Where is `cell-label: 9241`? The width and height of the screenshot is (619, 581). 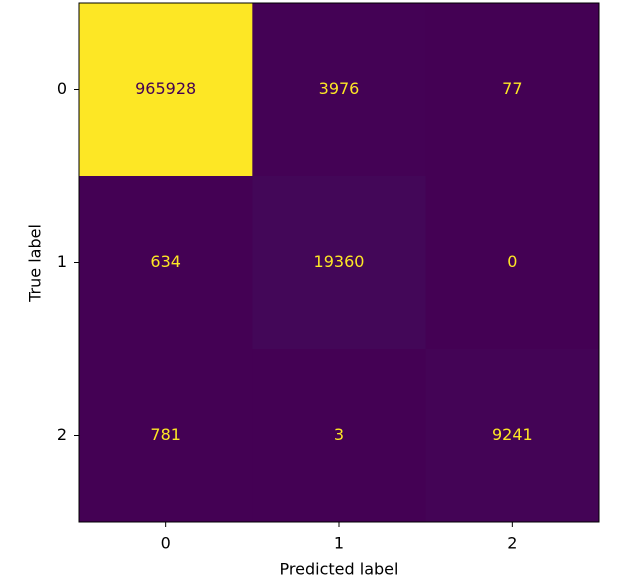 cell-label: 9241 is located at coordinates (512, 434).